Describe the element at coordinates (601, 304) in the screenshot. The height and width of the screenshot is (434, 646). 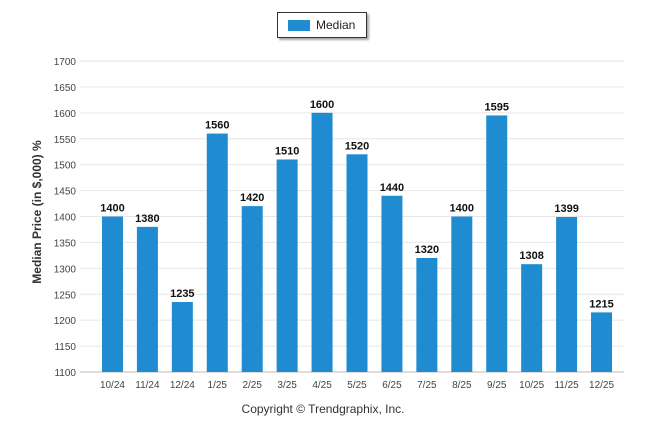
I see `data-label: 1215` at that location.